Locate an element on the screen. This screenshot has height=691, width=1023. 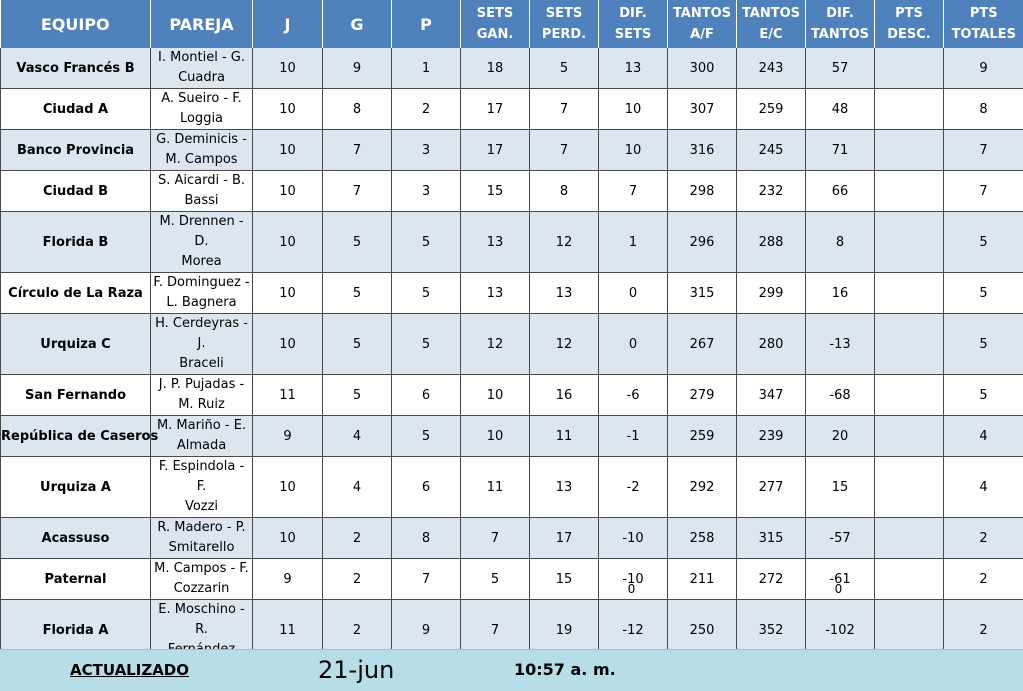
cell-tantos-ec: 232 is located at coordinates (771, 191).